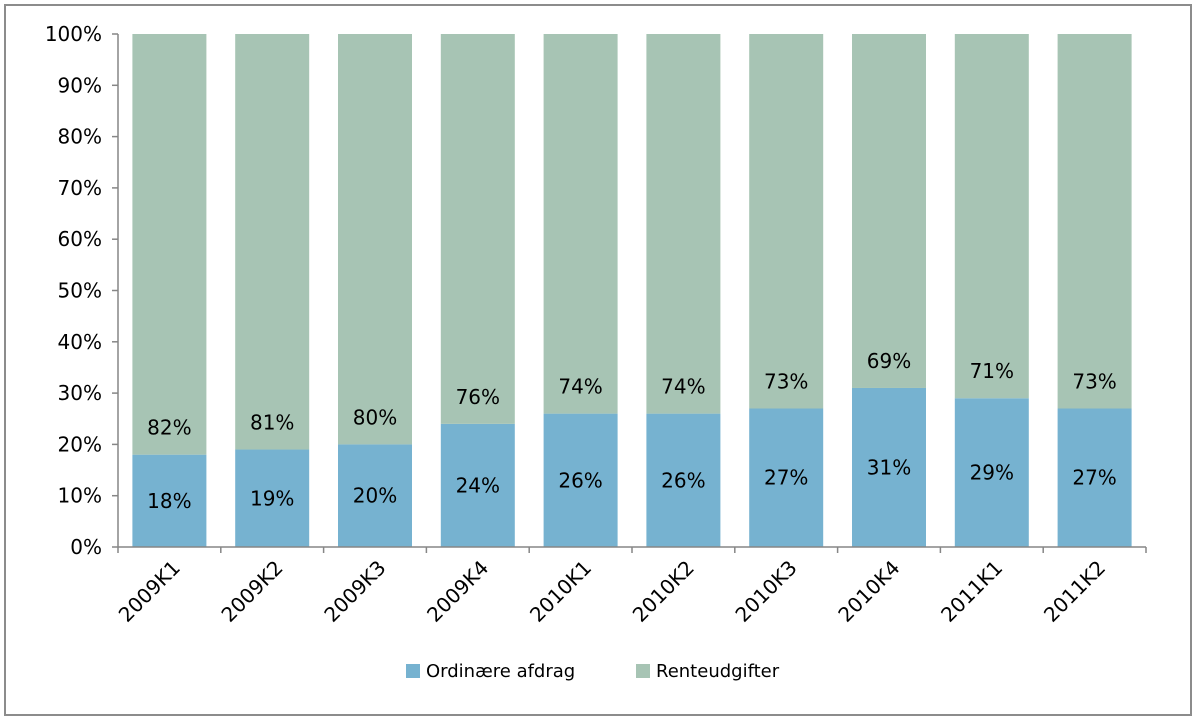  I want to click on legend-label-renteudgifter: Renteudgifter, so click(718, 671).